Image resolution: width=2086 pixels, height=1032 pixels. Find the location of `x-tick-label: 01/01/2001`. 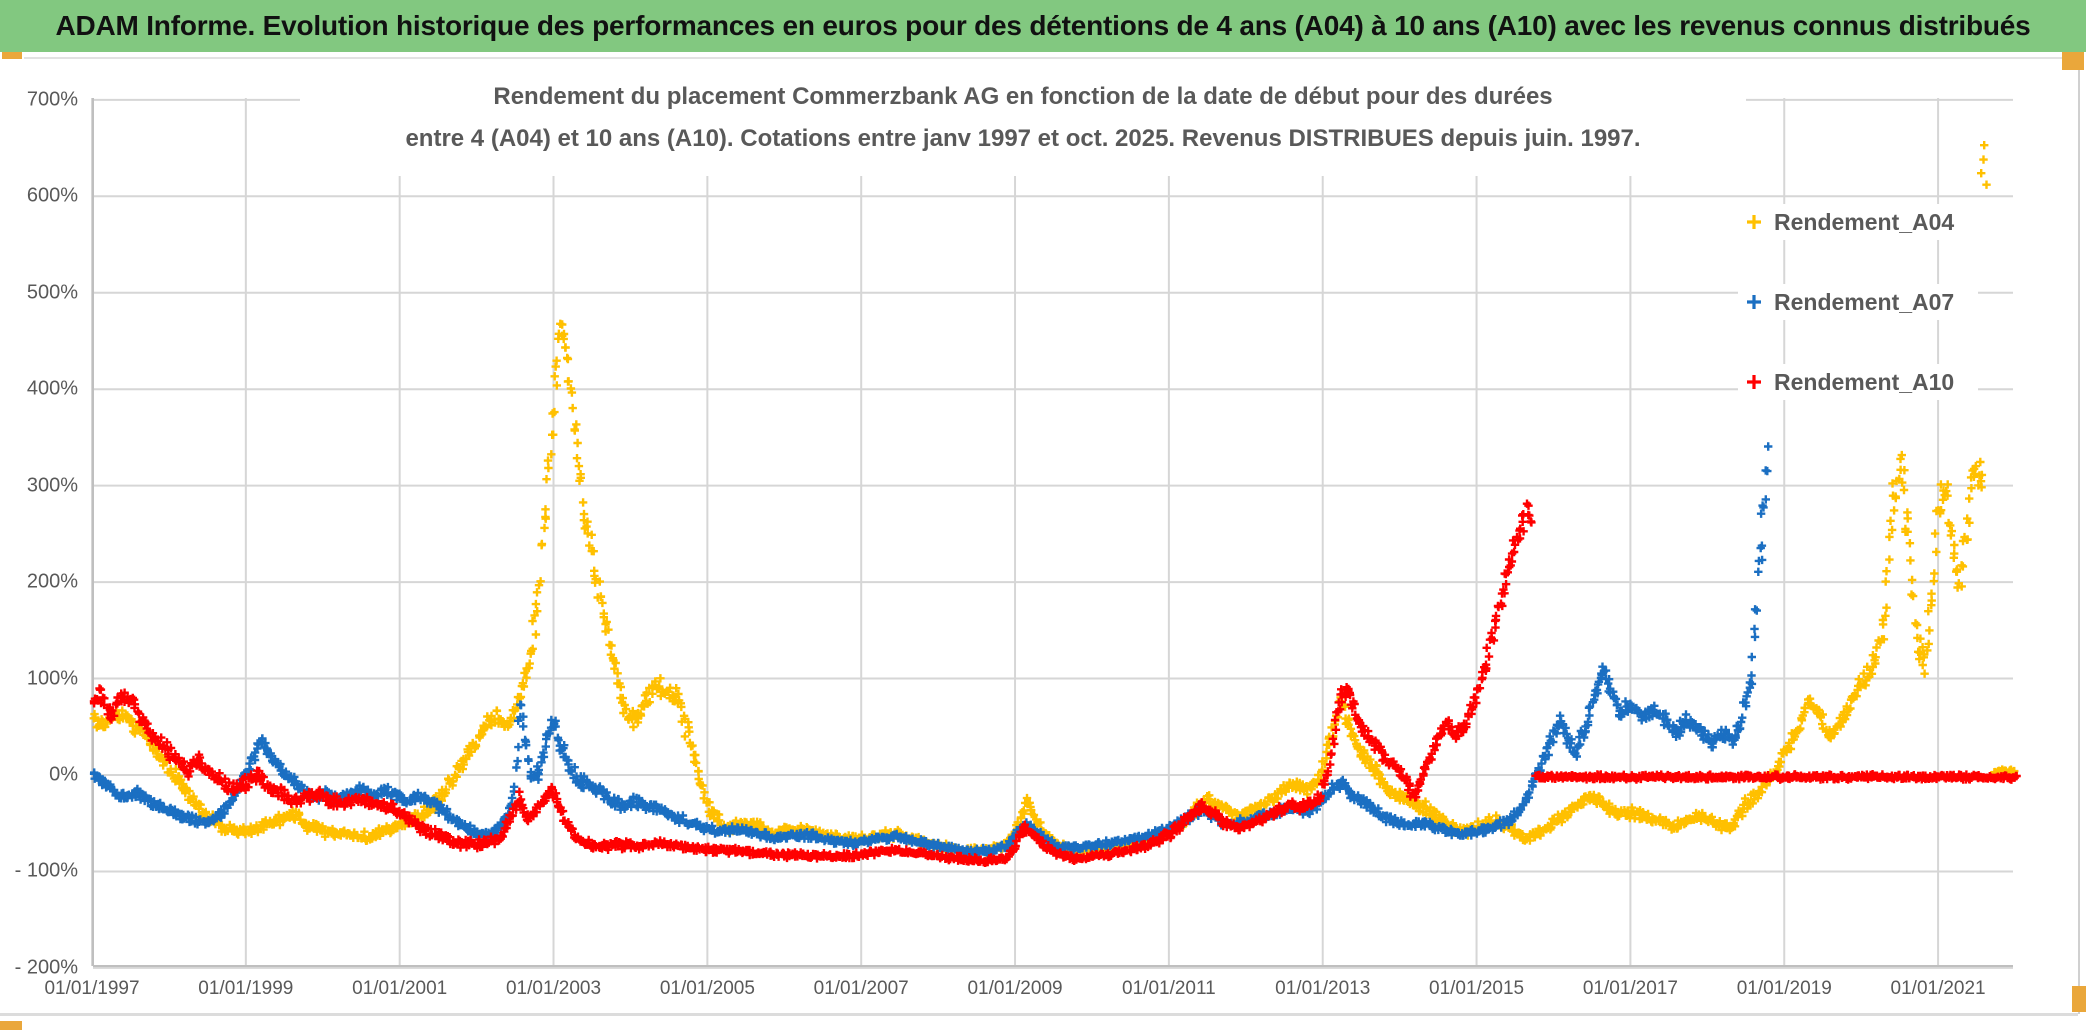

x-tick-label: 01/01/2001 is located at coordinates (399, 989).